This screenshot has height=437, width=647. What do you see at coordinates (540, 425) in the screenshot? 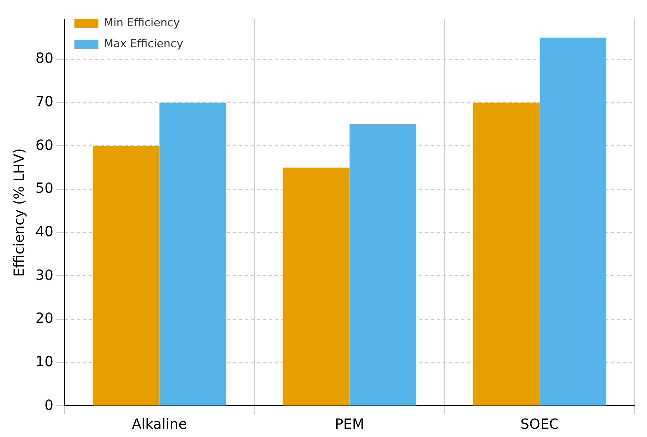
I see `x-tick-label: SOEC` at bounding box center [540, 425].